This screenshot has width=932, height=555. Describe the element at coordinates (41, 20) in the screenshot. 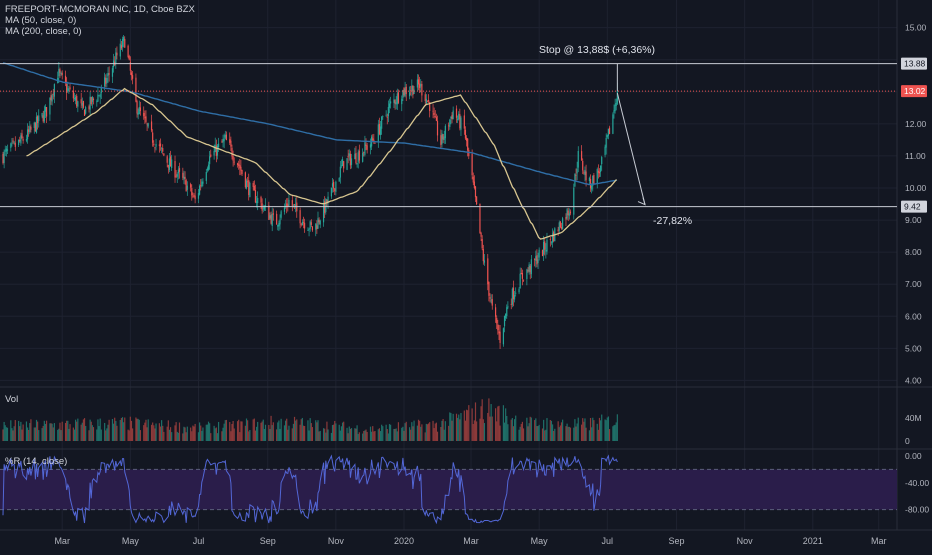

I see `ma50-legend: MA (50, close, 0)` at that location.